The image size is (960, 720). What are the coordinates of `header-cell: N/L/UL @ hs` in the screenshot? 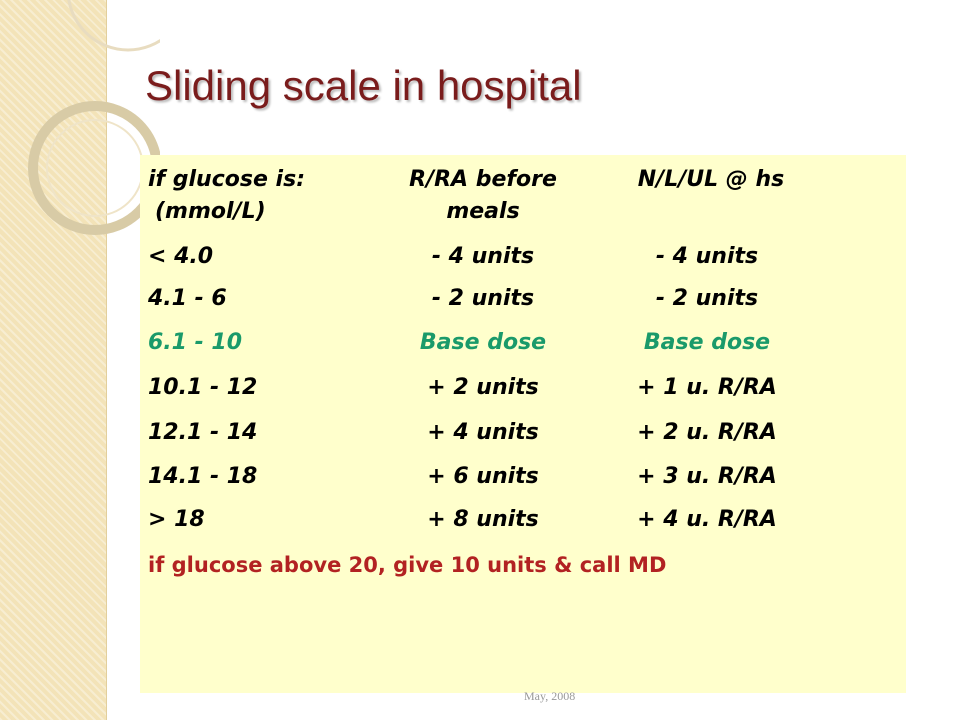 It's located at (711, 179).